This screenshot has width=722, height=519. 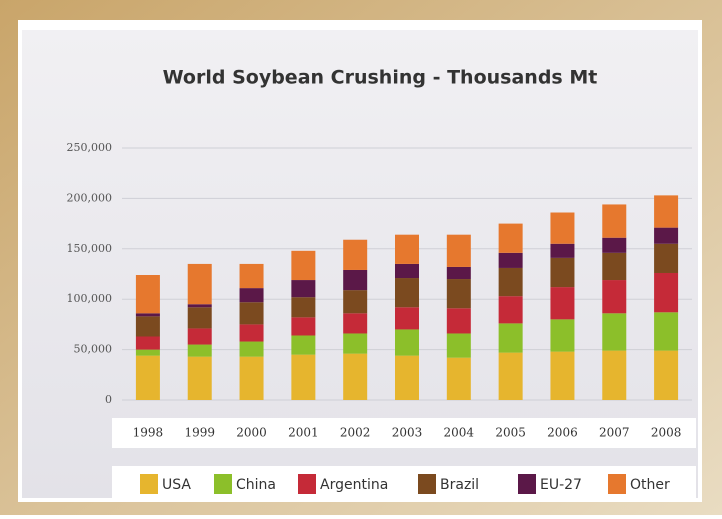 What do you see at coordinates (407, 433) in the screenshot?
I see `x-tick-label: 2003` at bounding box center [407, 433].